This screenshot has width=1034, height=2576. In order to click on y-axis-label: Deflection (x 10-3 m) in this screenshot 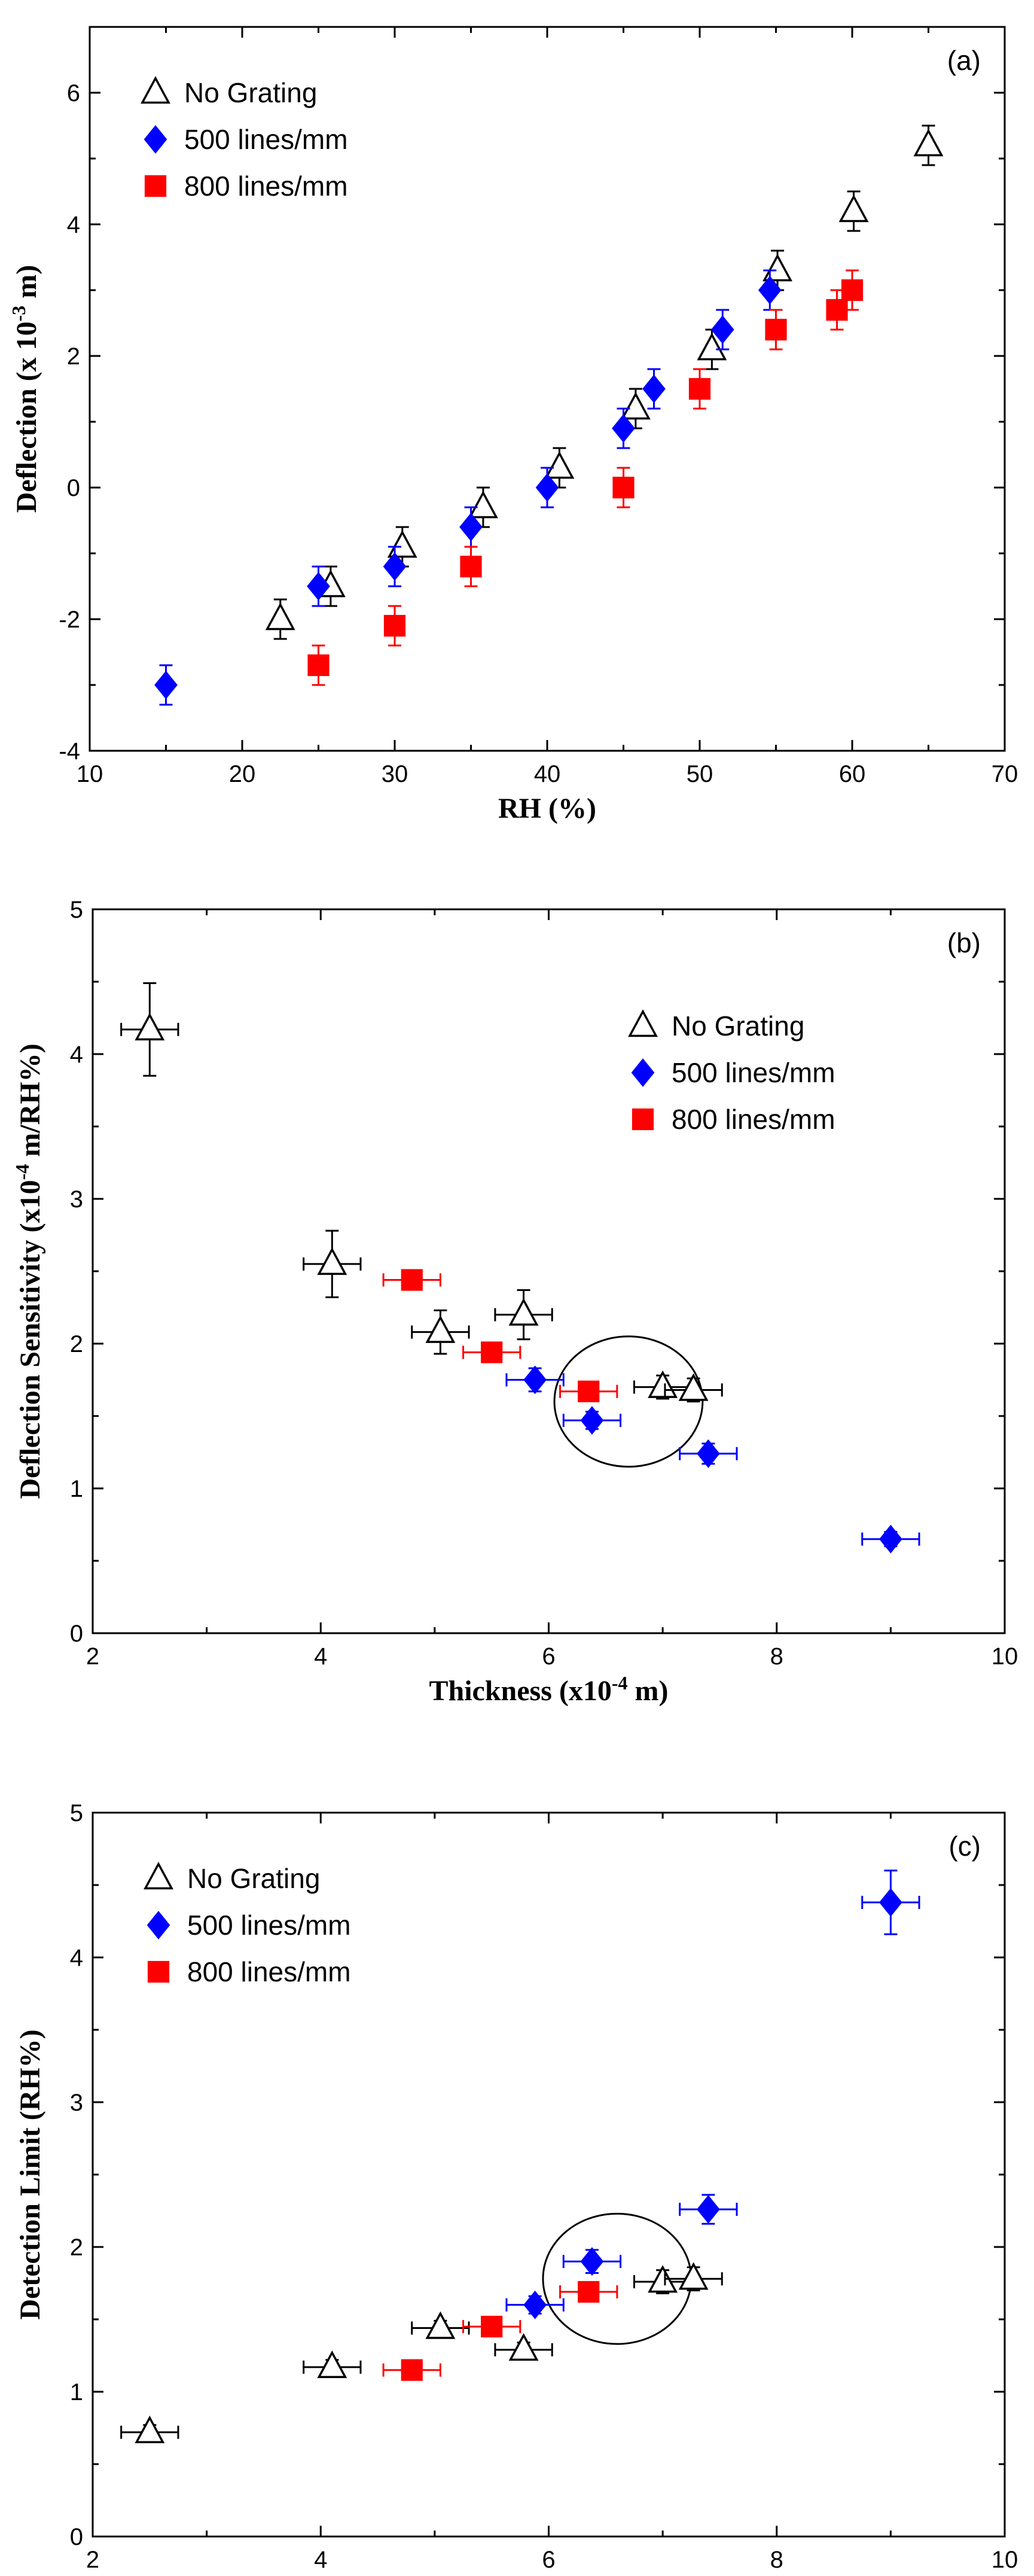, I will do `click(25, 389)`.